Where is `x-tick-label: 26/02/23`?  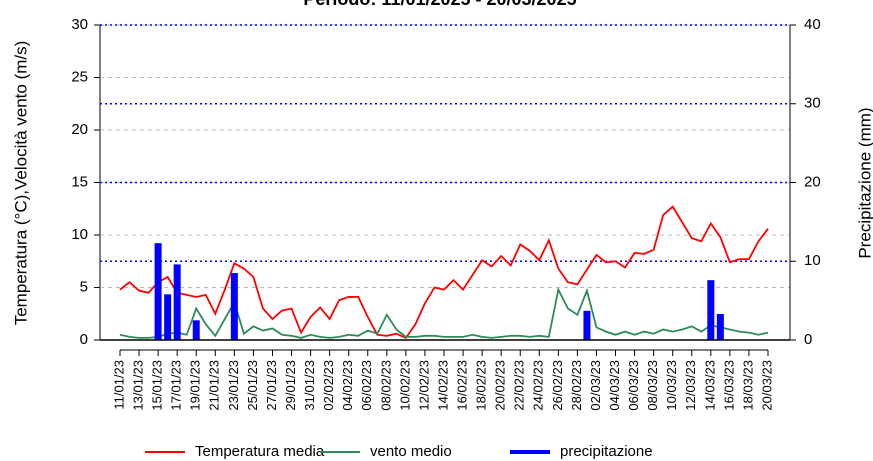 x-tick-label: 26/02/23 is located at coordinates (557, 385).